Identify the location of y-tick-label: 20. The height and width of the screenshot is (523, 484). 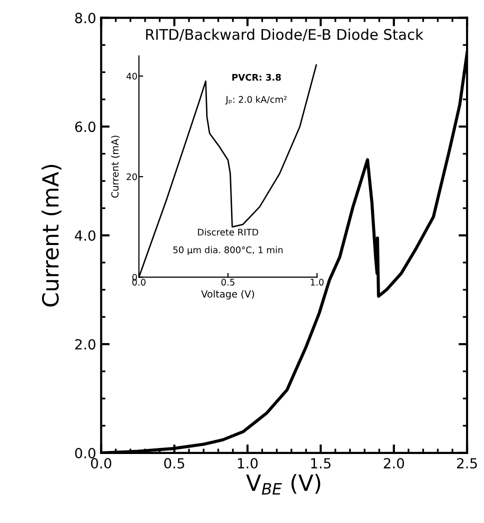
(131, 176).